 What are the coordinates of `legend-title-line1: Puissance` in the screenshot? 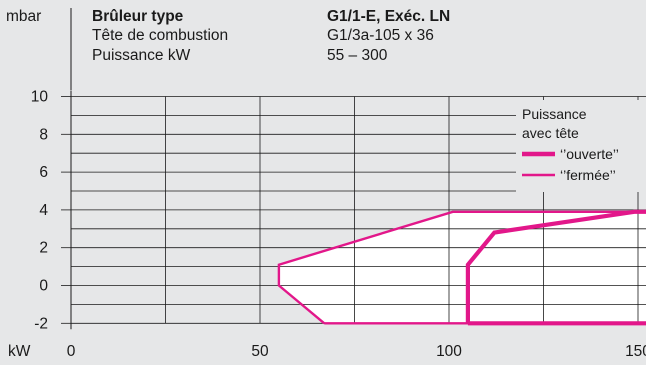 It's located at (554, 114).